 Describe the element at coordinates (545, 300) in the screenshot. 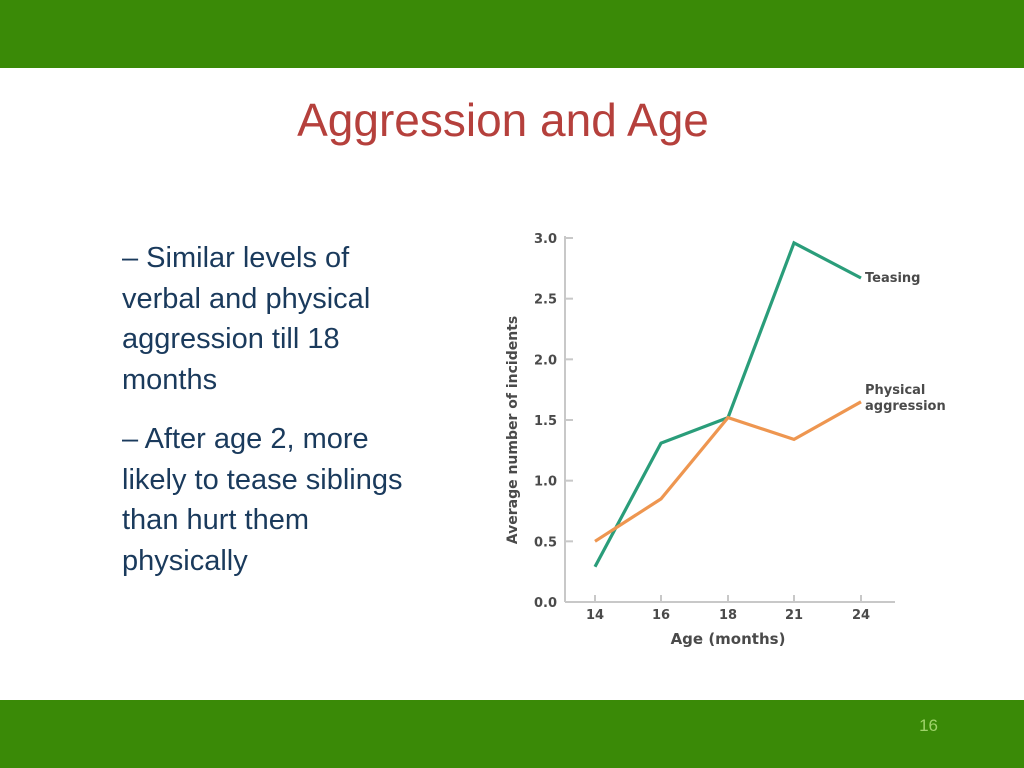

I see `y-tick-label: 2.5` at that location.